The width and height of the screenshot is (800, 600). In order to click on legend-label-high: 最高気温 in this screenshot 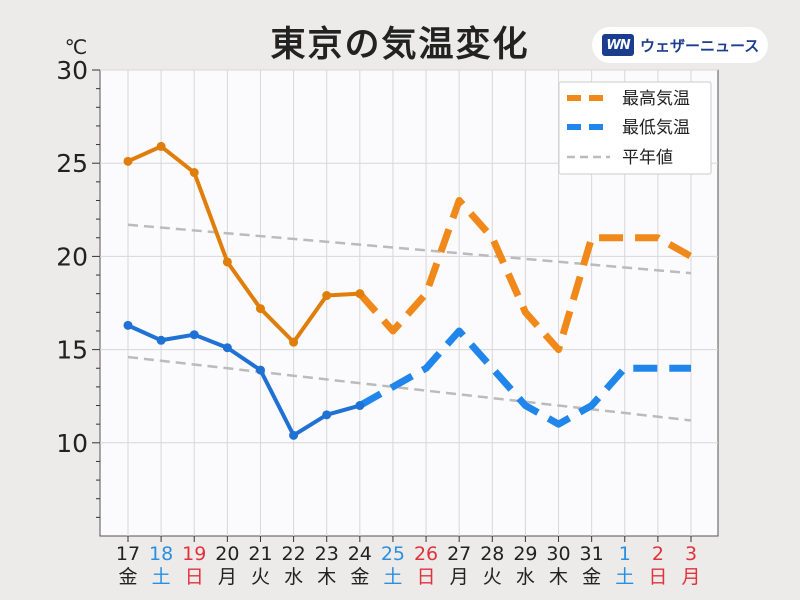, I will do `click(656, 99)`.